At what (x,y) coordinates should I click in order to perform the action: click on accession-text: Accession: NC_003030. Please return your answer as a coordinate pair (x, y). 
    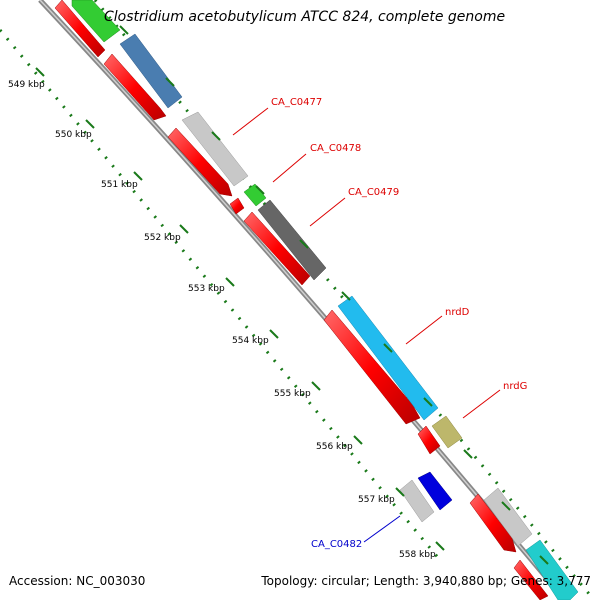
    Looking at the image, I should click on (77, 581).